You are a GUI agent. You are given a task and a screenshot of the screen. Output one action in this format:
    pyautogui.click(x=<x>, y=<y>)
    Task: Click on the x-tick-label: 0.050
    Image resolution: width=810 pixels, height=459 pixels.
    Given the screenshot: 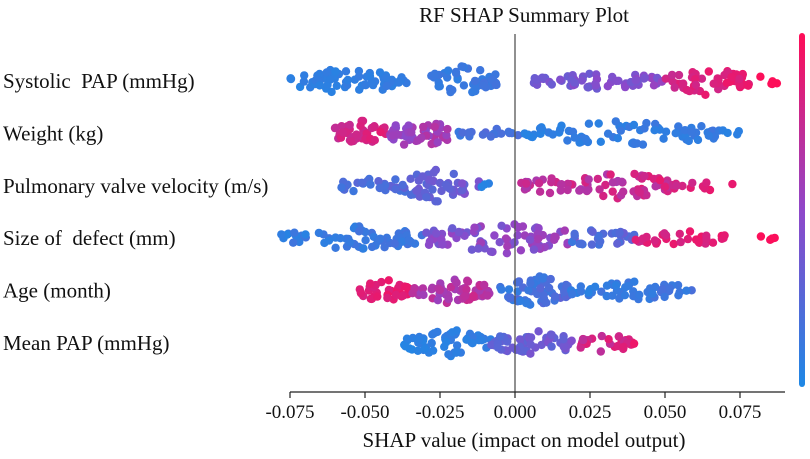 What is the action you would take?
    pyautogui.click(x=665, y=412)
    